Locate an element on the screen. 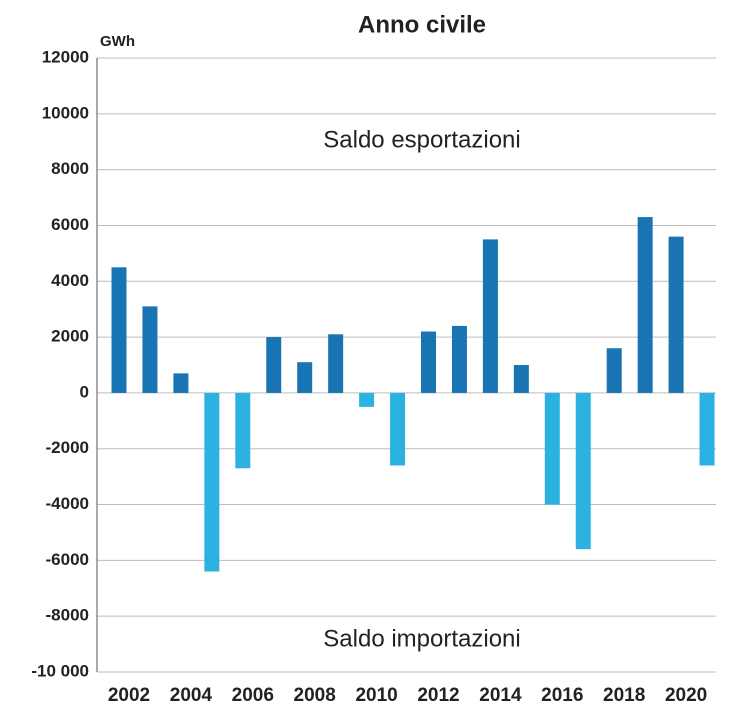 The image size is (732, 715). x-tick-label: 2016 is located at coordinates (562, 695).